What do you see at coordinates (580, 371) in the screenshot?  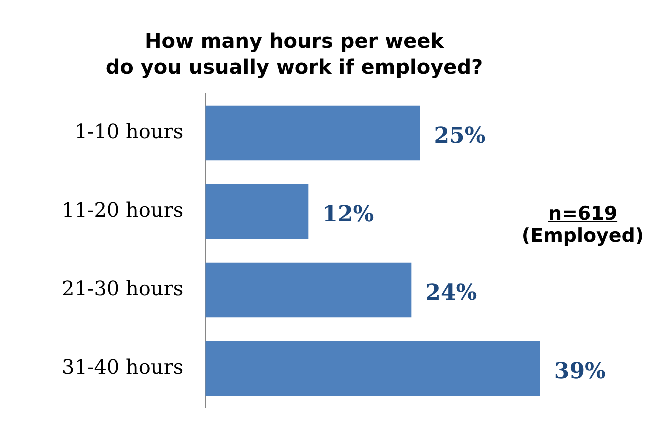 I see `data-label: 39%` at bounding box center [580, 371].